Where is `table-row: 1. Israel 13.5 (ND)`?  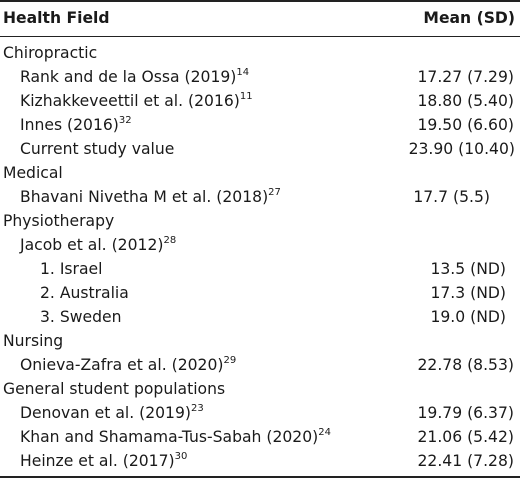 table-row: 1. Israel 13.5 (ND) is located at coordinates (260, 269).